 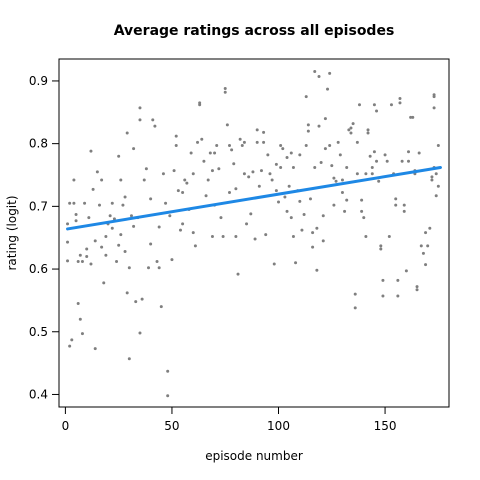 I want to click on x-axis-label: episode number, so click(x=254, y=456).